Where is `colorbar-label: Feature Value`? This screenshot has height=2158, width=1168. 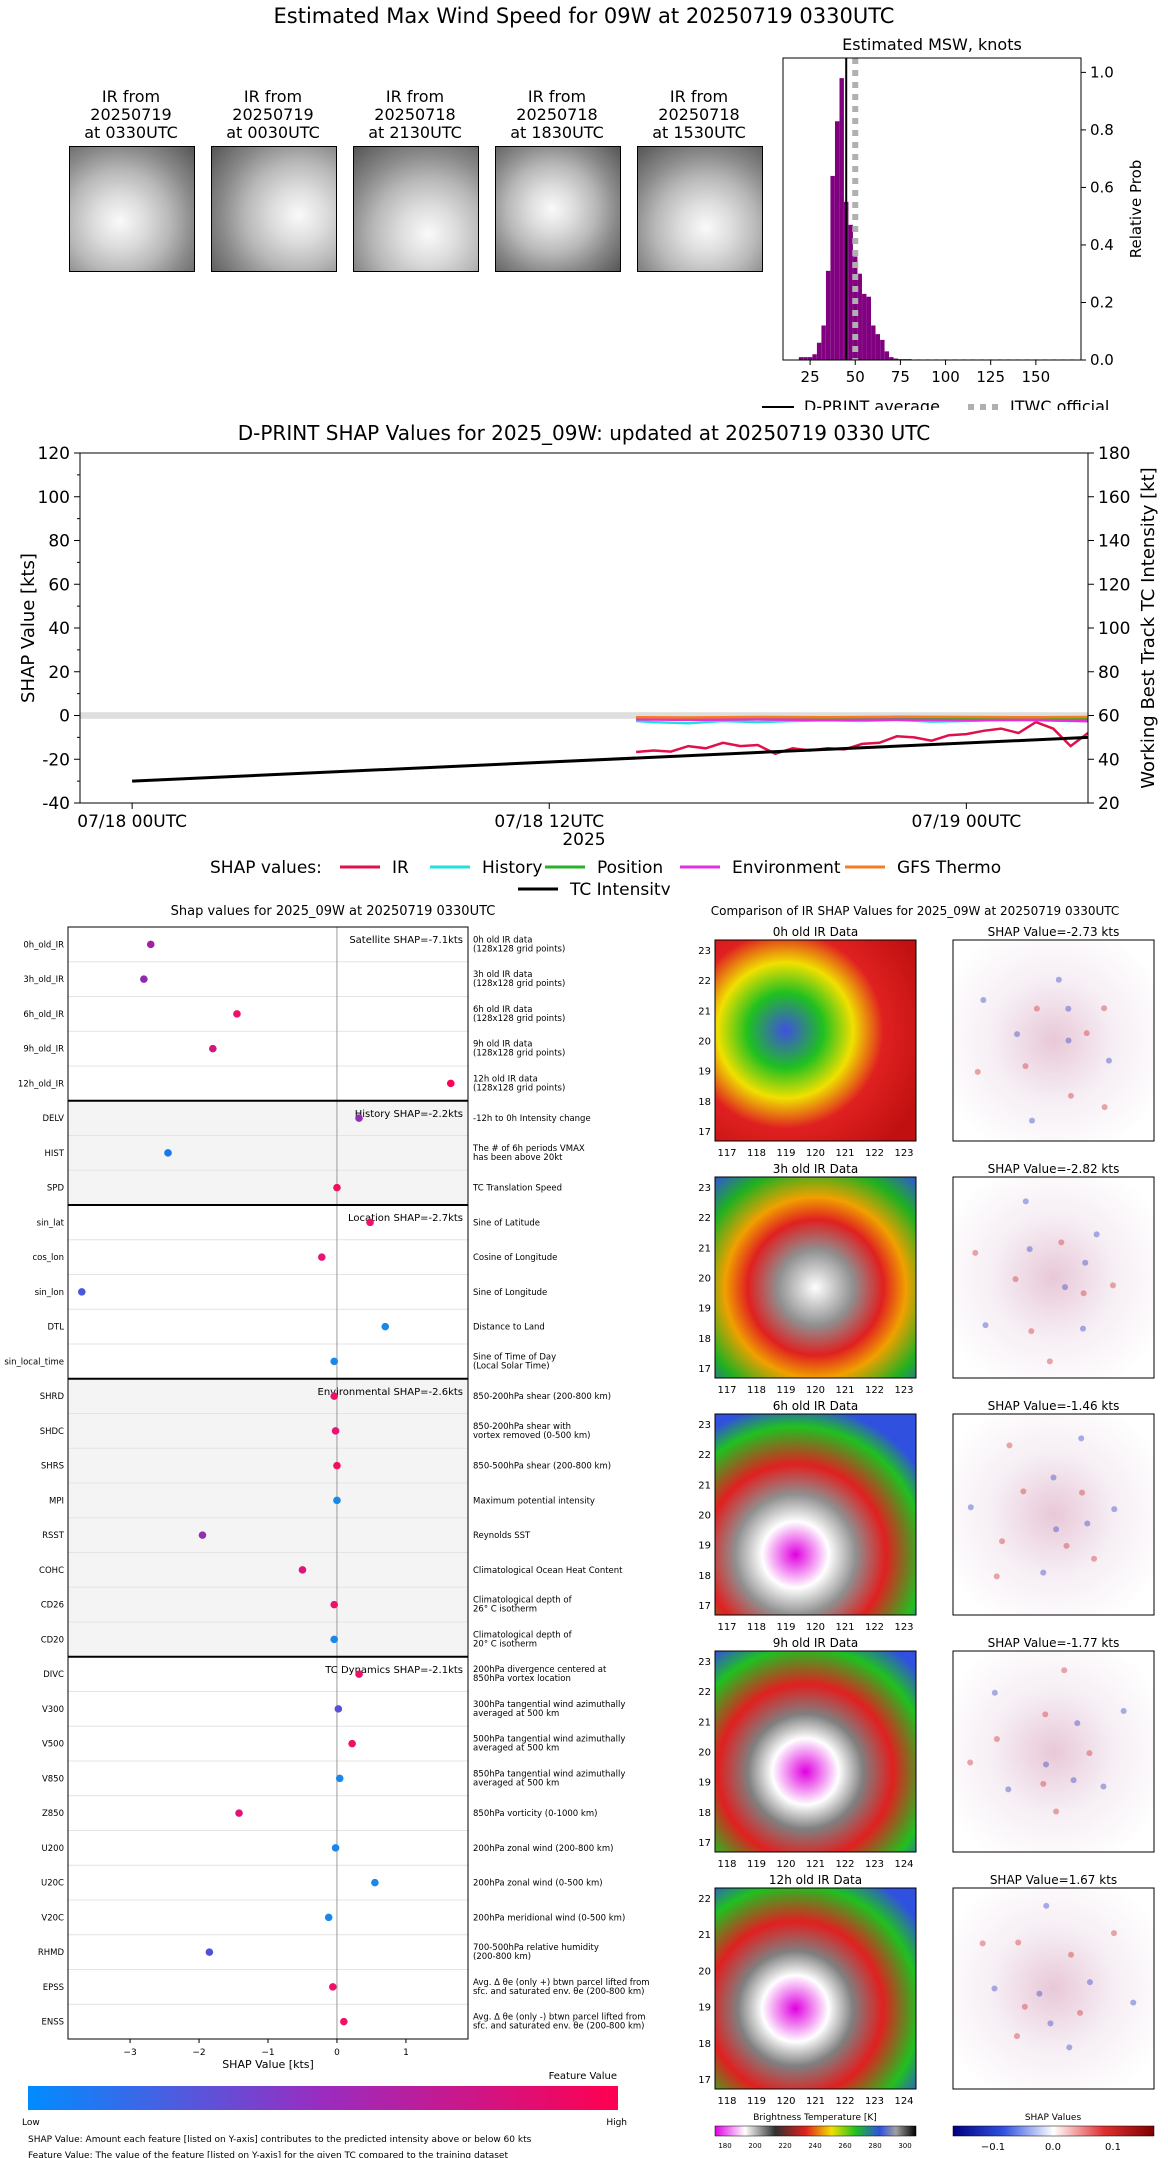
colorbar-label: Feature Value is located at coordinates (583, 2076).